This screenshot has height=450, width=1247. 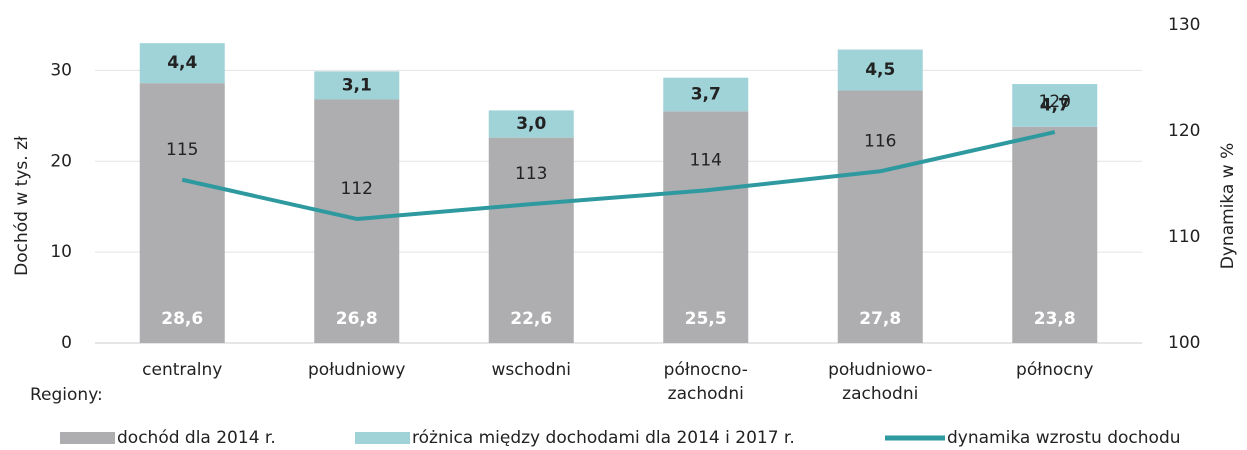 I want to click on bar-value-label: 25,5, so click(x=706, y=319).